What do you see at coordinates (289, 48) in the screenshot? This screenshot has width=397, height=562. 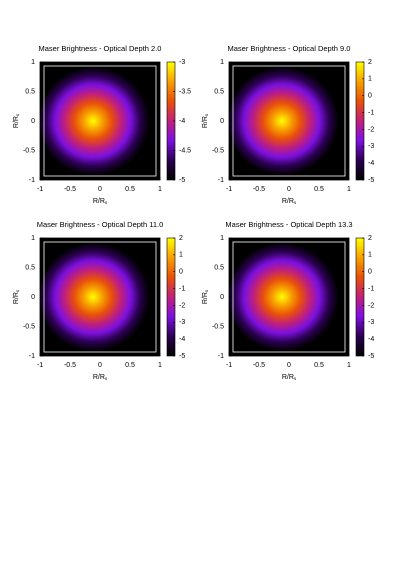 I see `chart-title: Maser Brightness - Optical Depth 9.0` at bounding box center [289, 48].